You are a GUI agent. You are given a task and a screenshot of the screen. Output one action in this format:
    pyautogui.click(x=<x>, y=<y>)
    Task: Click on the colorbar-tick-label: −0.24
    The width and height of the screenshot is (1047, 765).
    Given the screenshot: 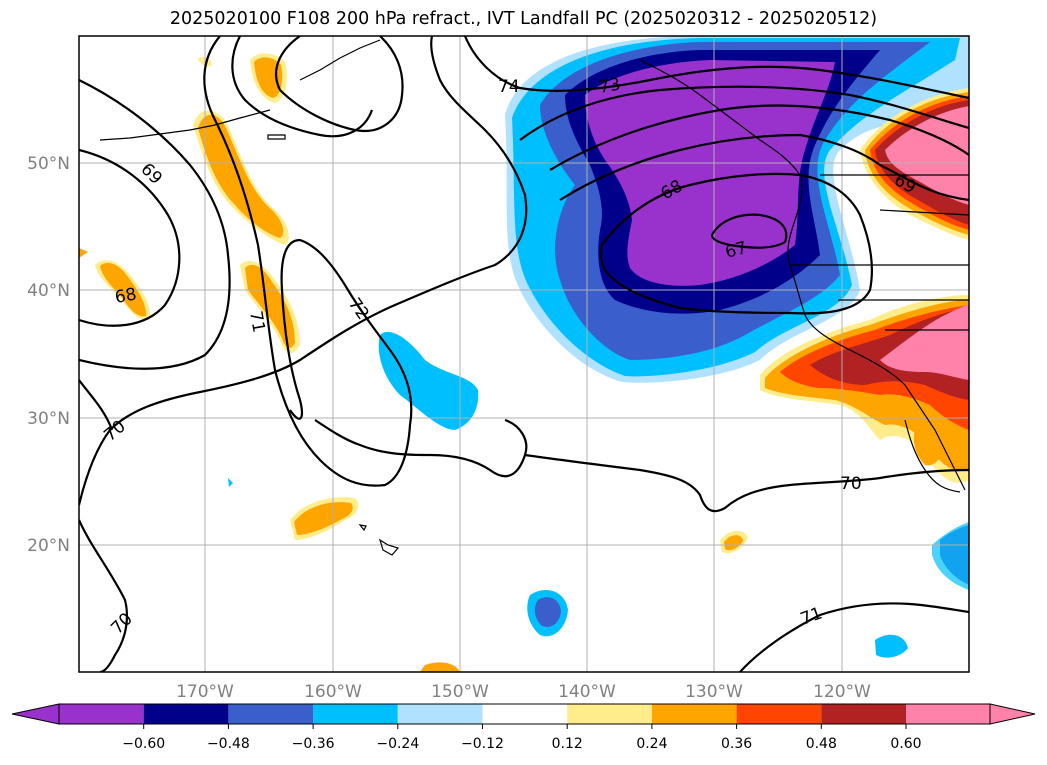 What is the action you would take?
    pyautogui.click(x=397, y=744)
    